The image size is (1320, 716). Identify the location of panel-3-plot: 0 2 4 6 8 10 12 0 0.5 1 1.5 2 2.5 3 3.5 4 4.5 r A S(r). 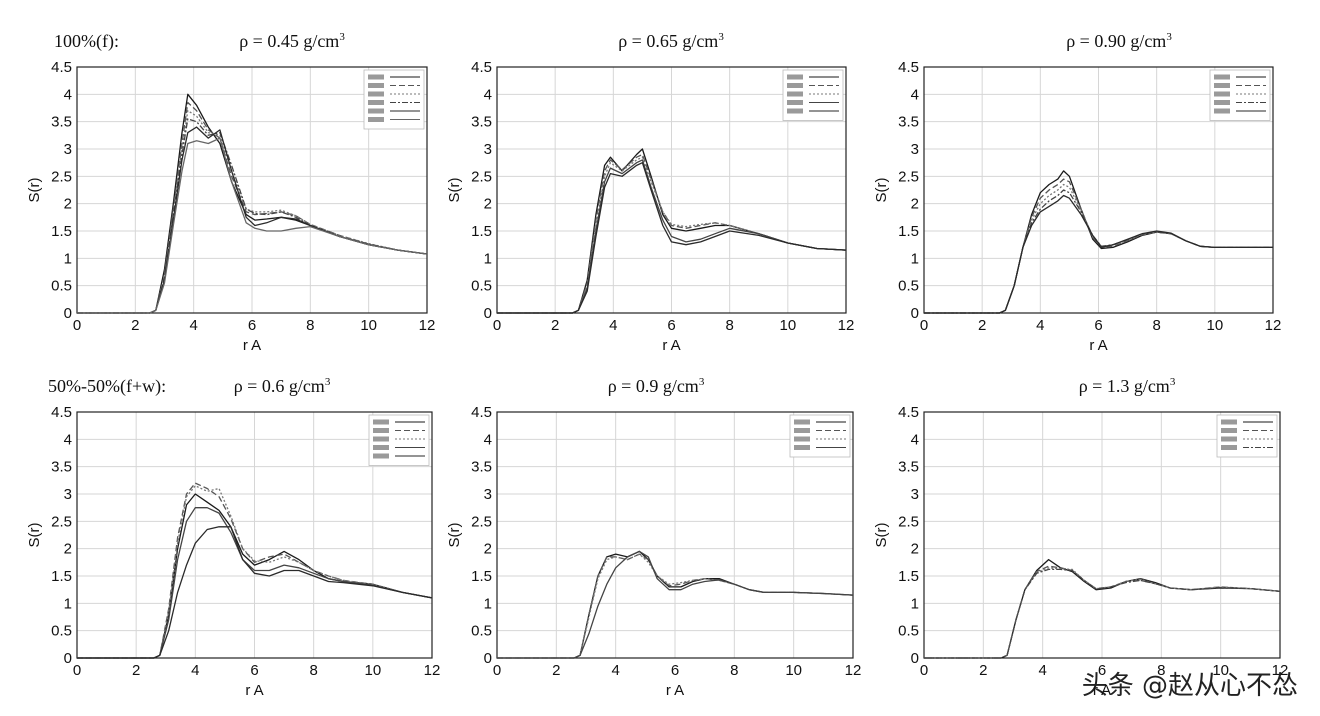
(1077, 206).